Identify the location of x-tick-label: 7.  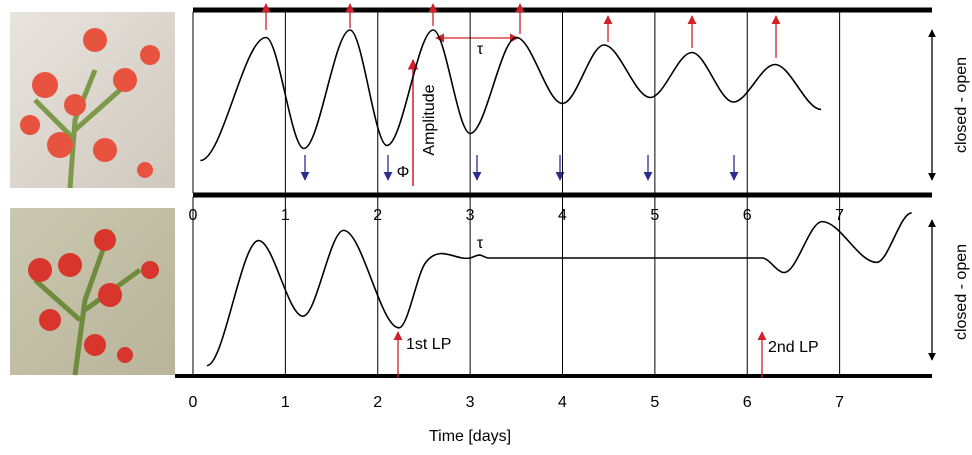
(839, 402).